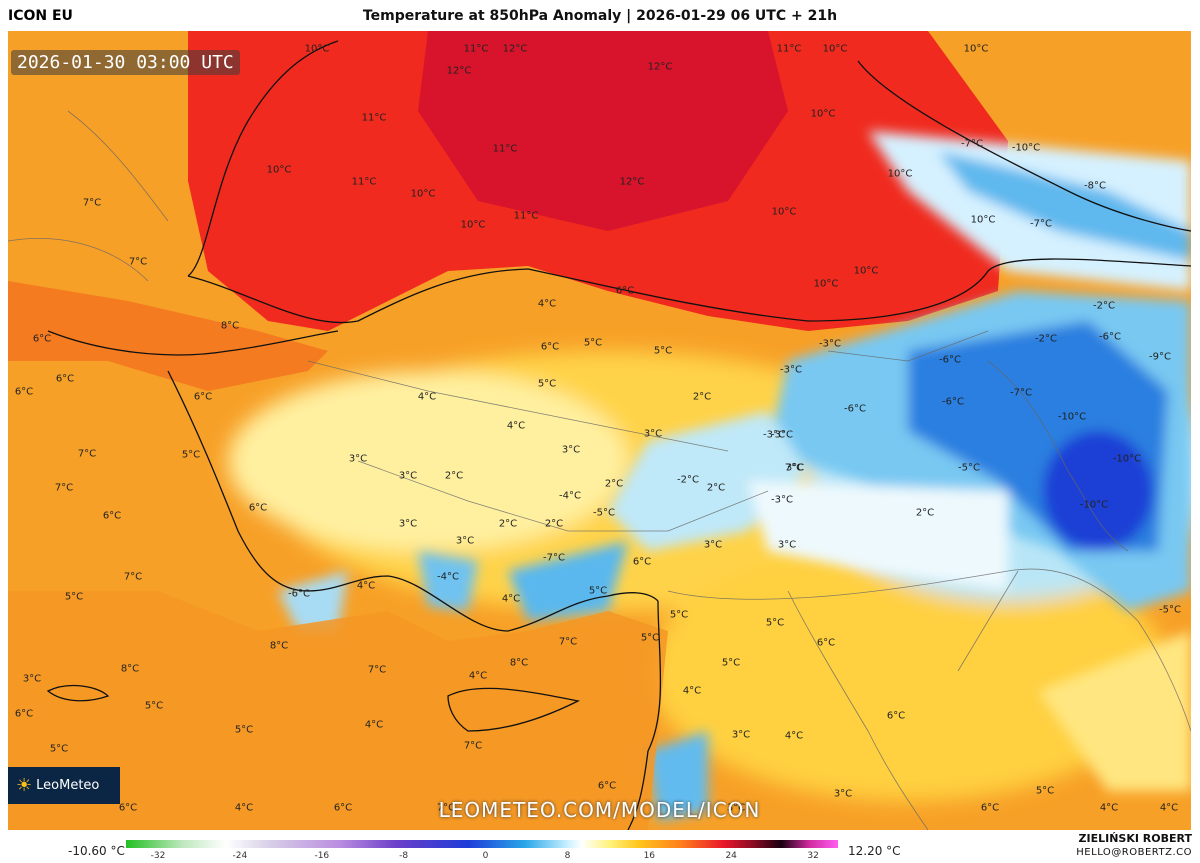 The width and height of the screenshot is (1200, 863). I want to click on leometeo-logo: ☀ LeoMeteo, so click(64, 785).